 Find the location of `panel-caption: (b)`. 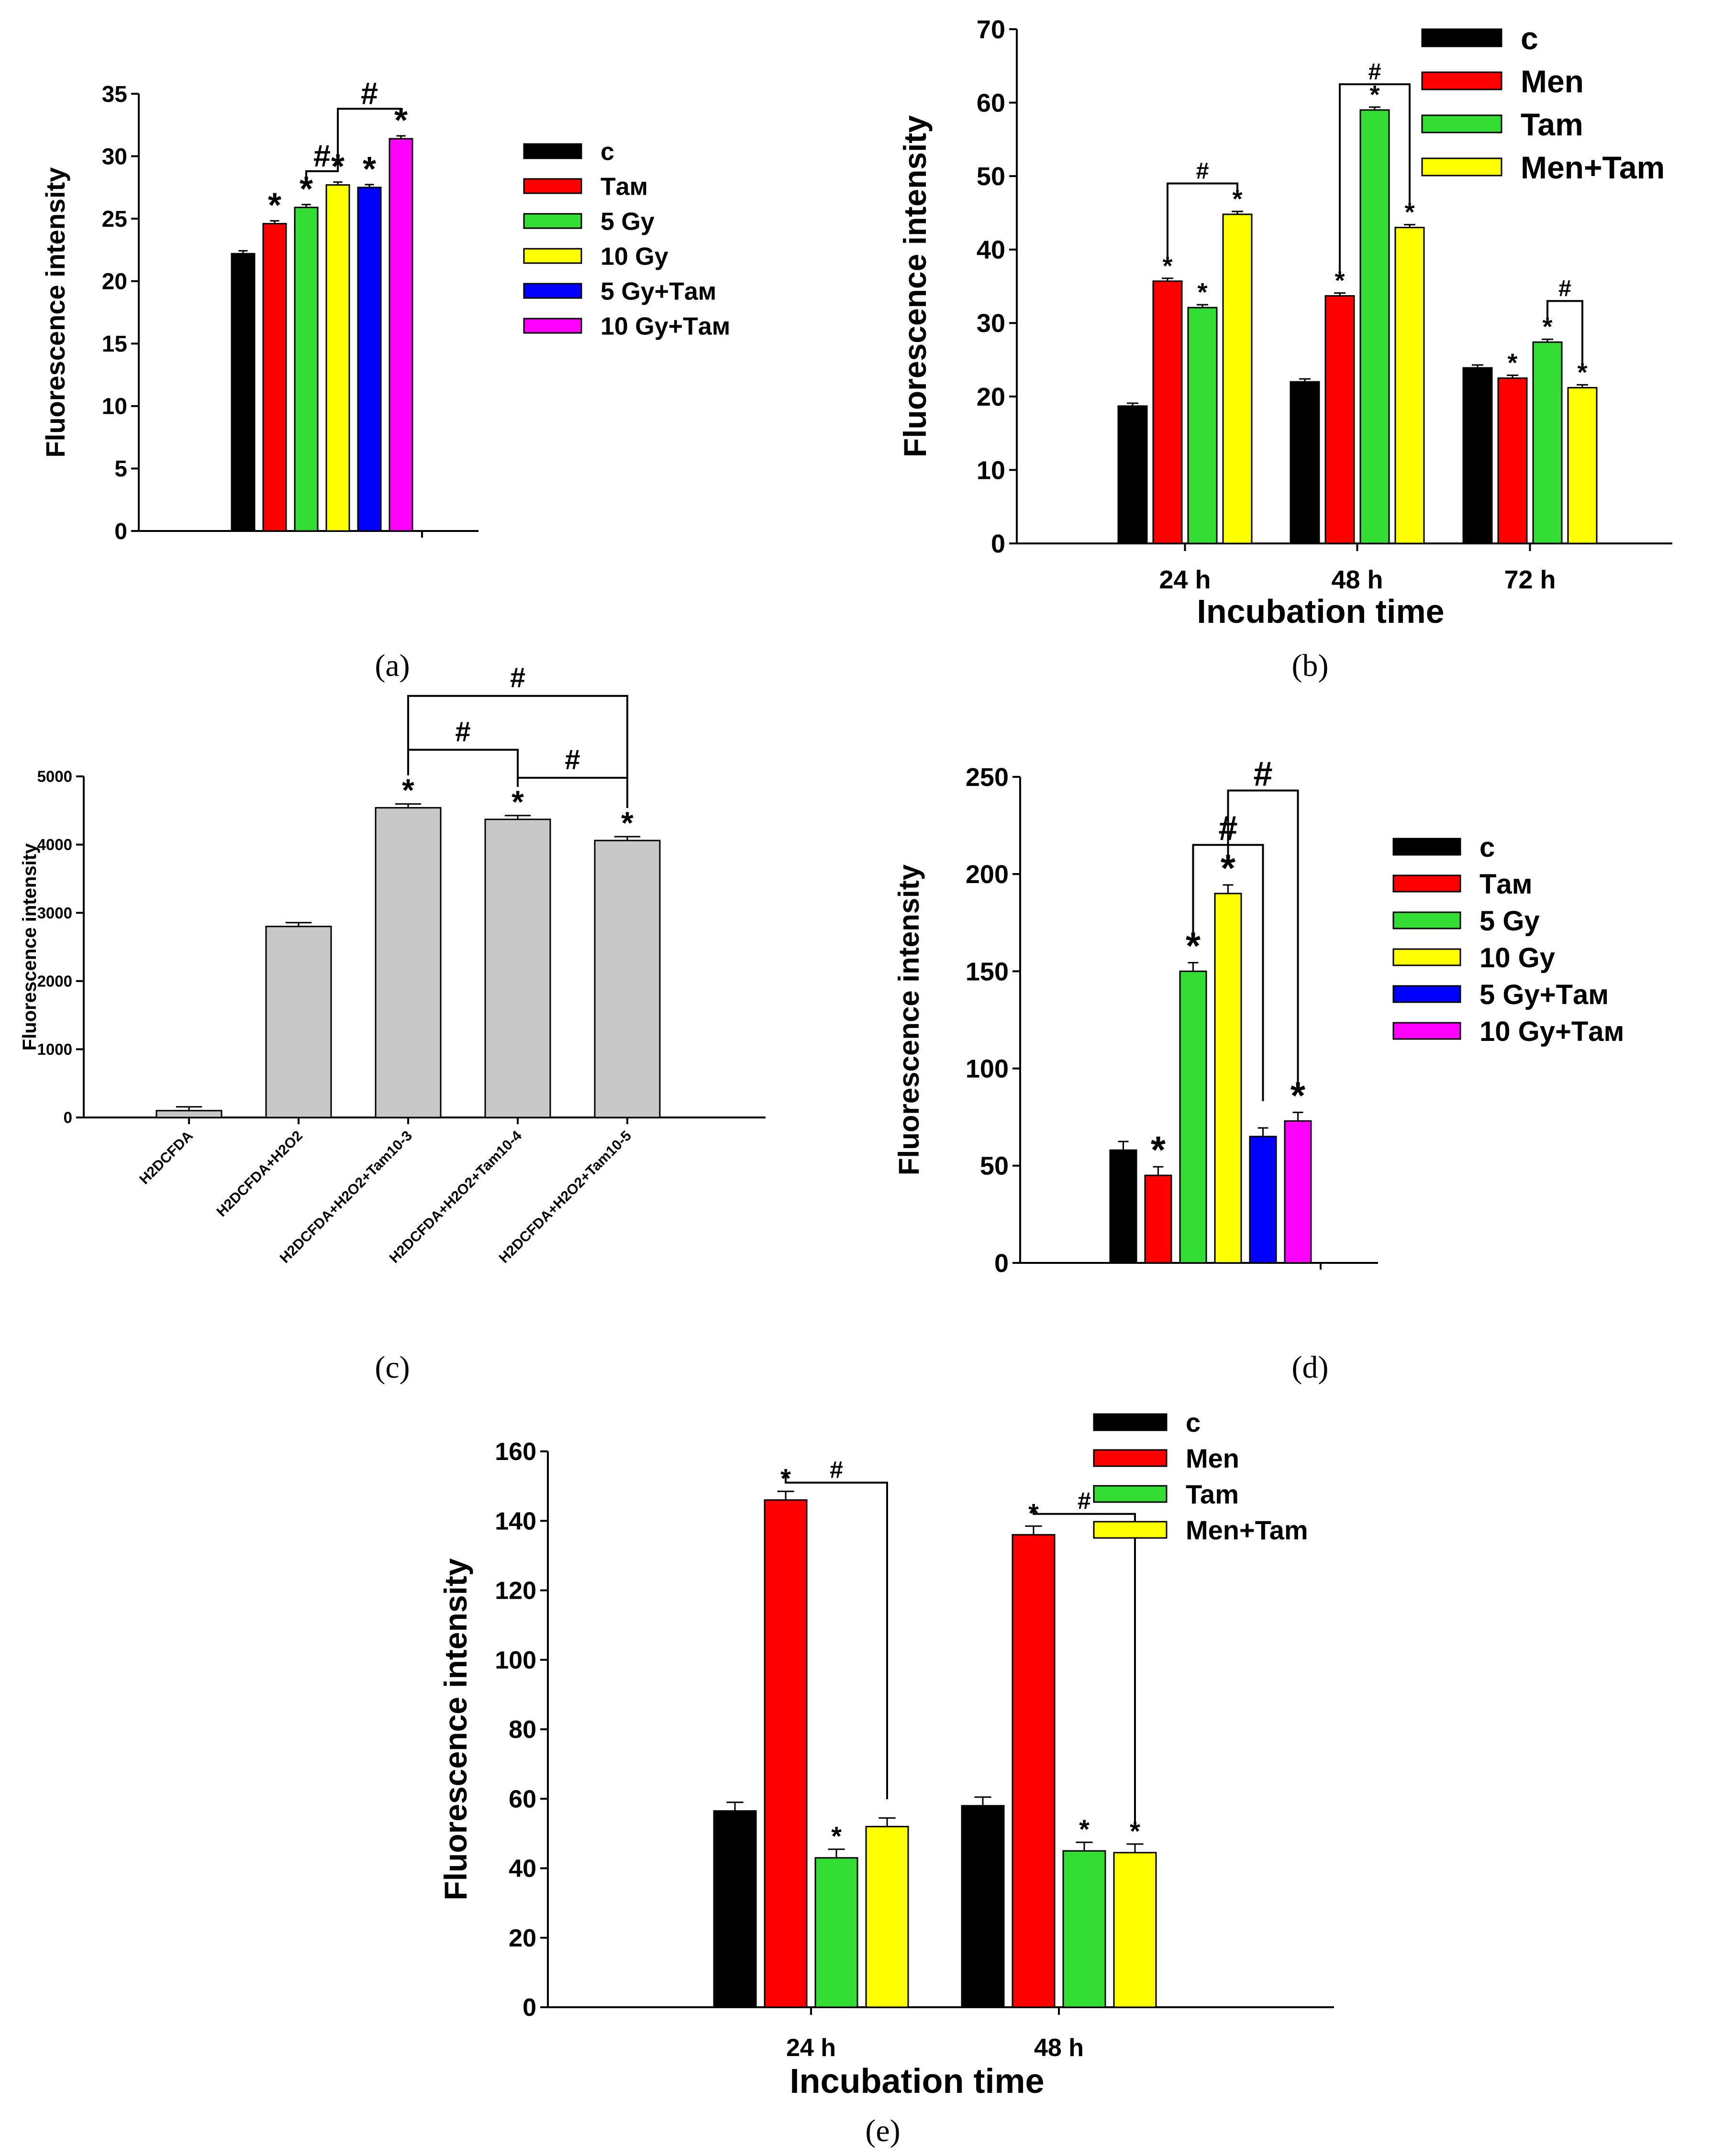

panel-caption: (b) is located at coordinates (1310, 666).